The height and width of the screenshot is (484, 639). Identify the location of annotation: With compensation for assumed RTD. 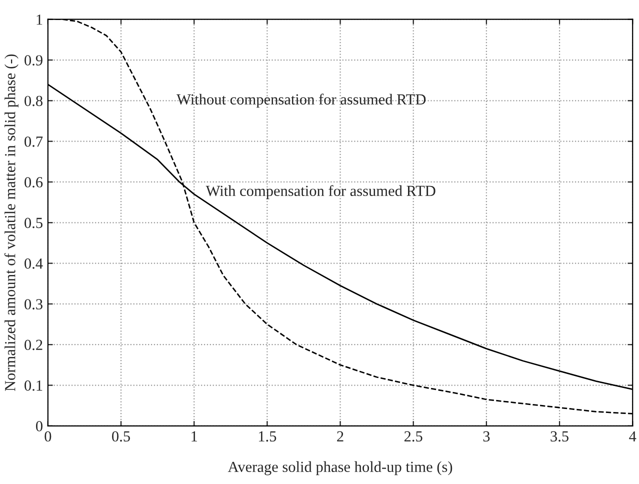
(321, 192).